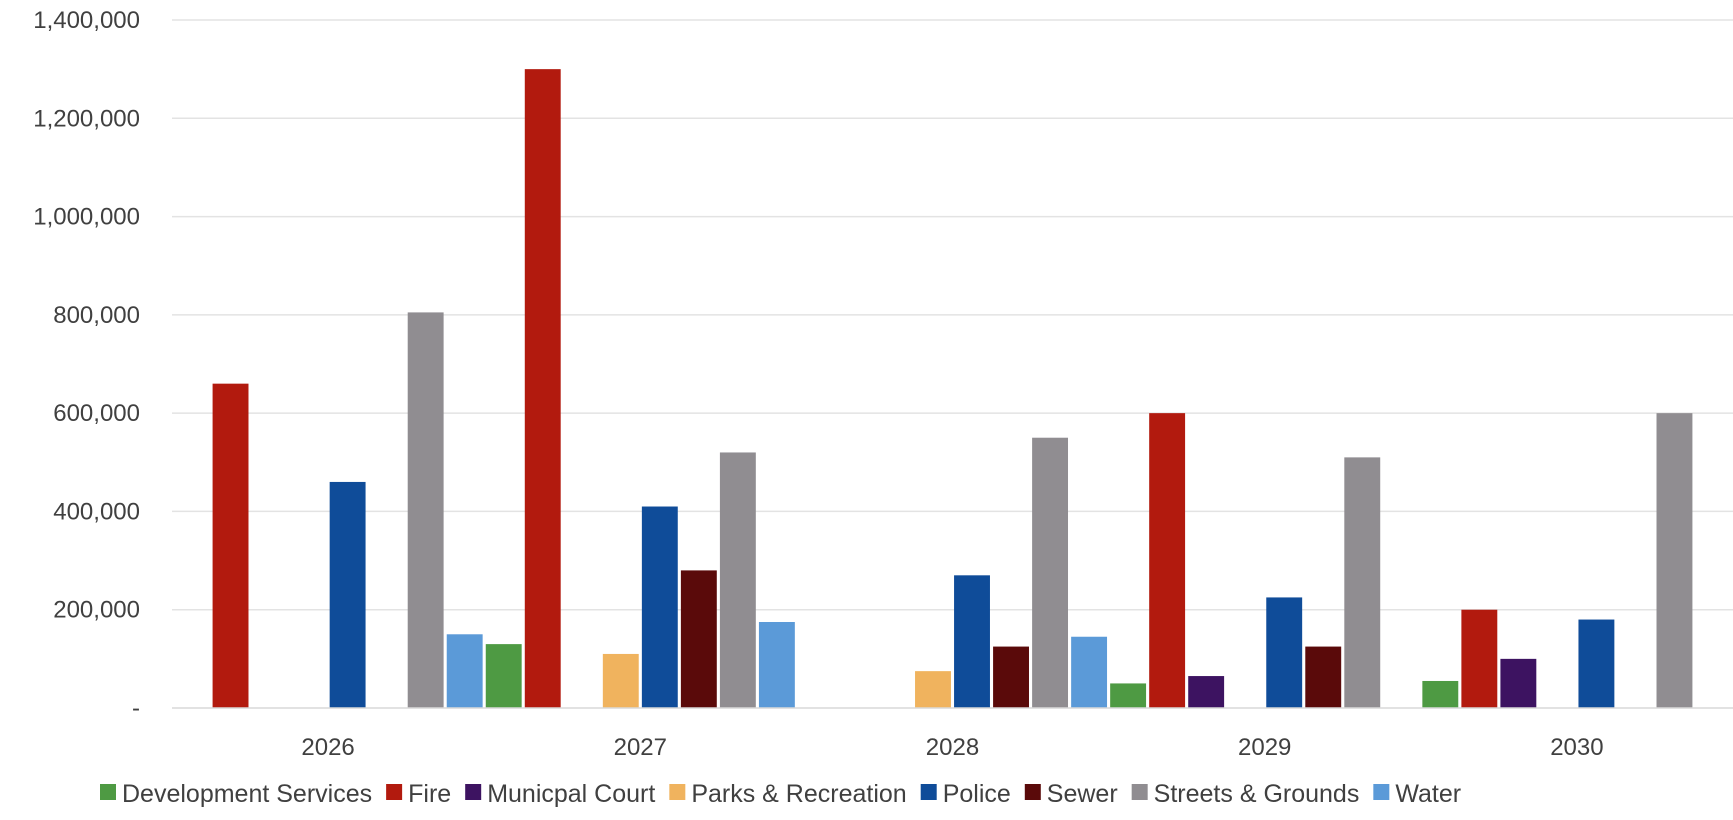 The image size is (1733, 820). Describe the element at coordinates (503, 676) in the screenshot. I see `bar-development-services-2027` at that location.